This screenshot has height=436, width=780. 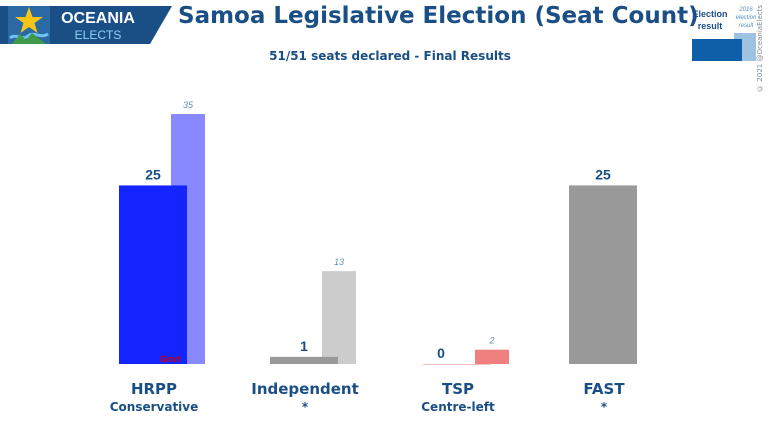 I want to click on value-label-previous-independent: 13, so click(x=339, y=262).